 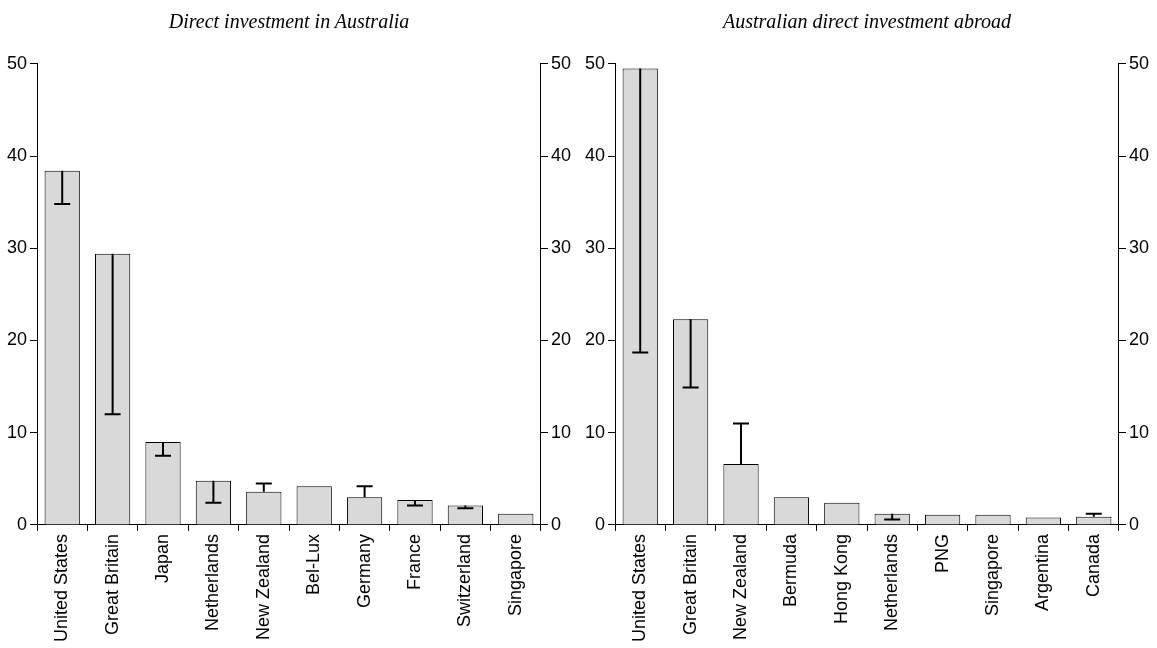 What do you see at coordinates (313, 564) in the screenshot?
I see `x-tick-label: Bel-Lux` at bounding box center [313, 564].